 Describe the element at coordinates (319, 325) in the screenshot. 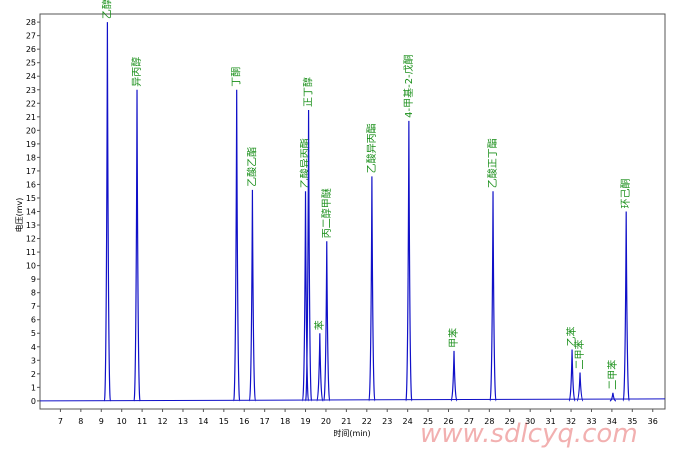

I see `peak-label: 苯` at that location.